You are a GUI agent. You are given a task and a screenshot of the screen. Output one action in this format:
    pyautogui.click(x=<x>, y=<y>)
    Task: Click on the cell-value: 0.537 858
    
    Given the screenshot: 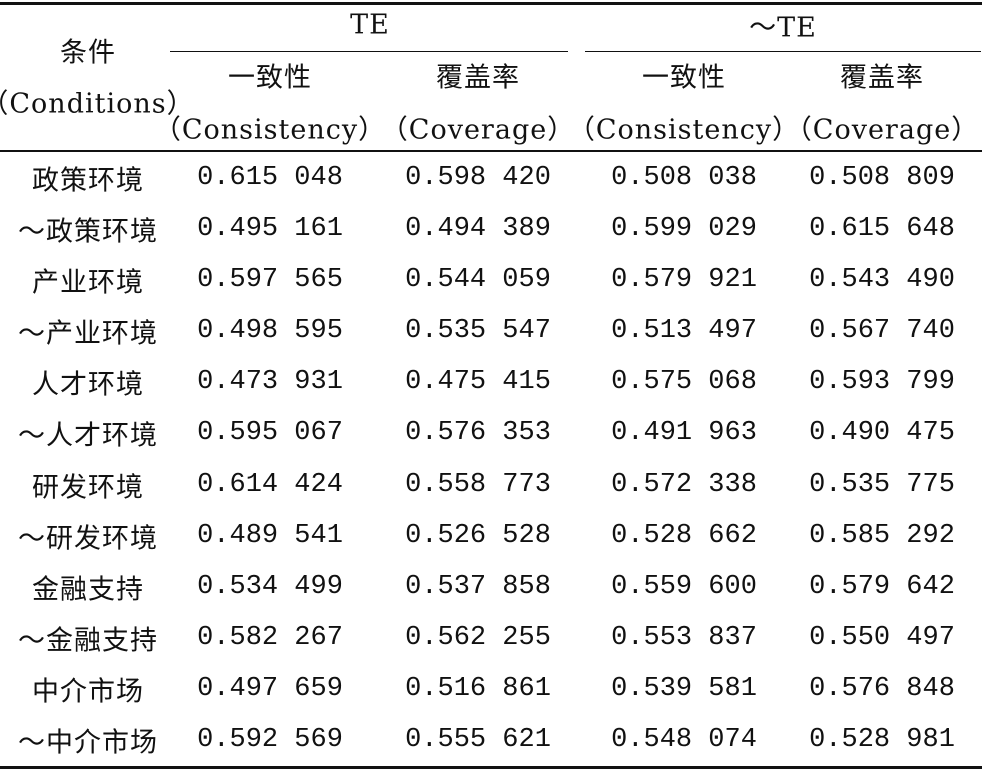 What is the action you would take?
    pyautogui.click(x=478, y=586)
    